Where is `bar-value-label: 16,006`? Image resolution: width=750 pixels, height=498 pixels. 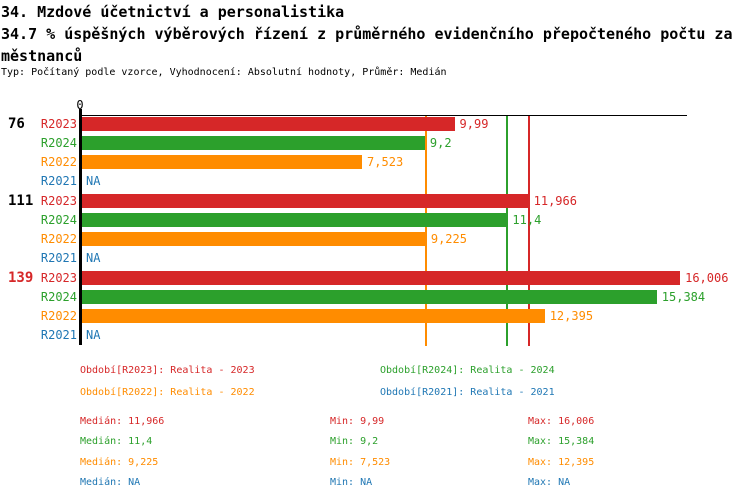 bar-value-label: 16,006 is located at coordinates (707, 277).